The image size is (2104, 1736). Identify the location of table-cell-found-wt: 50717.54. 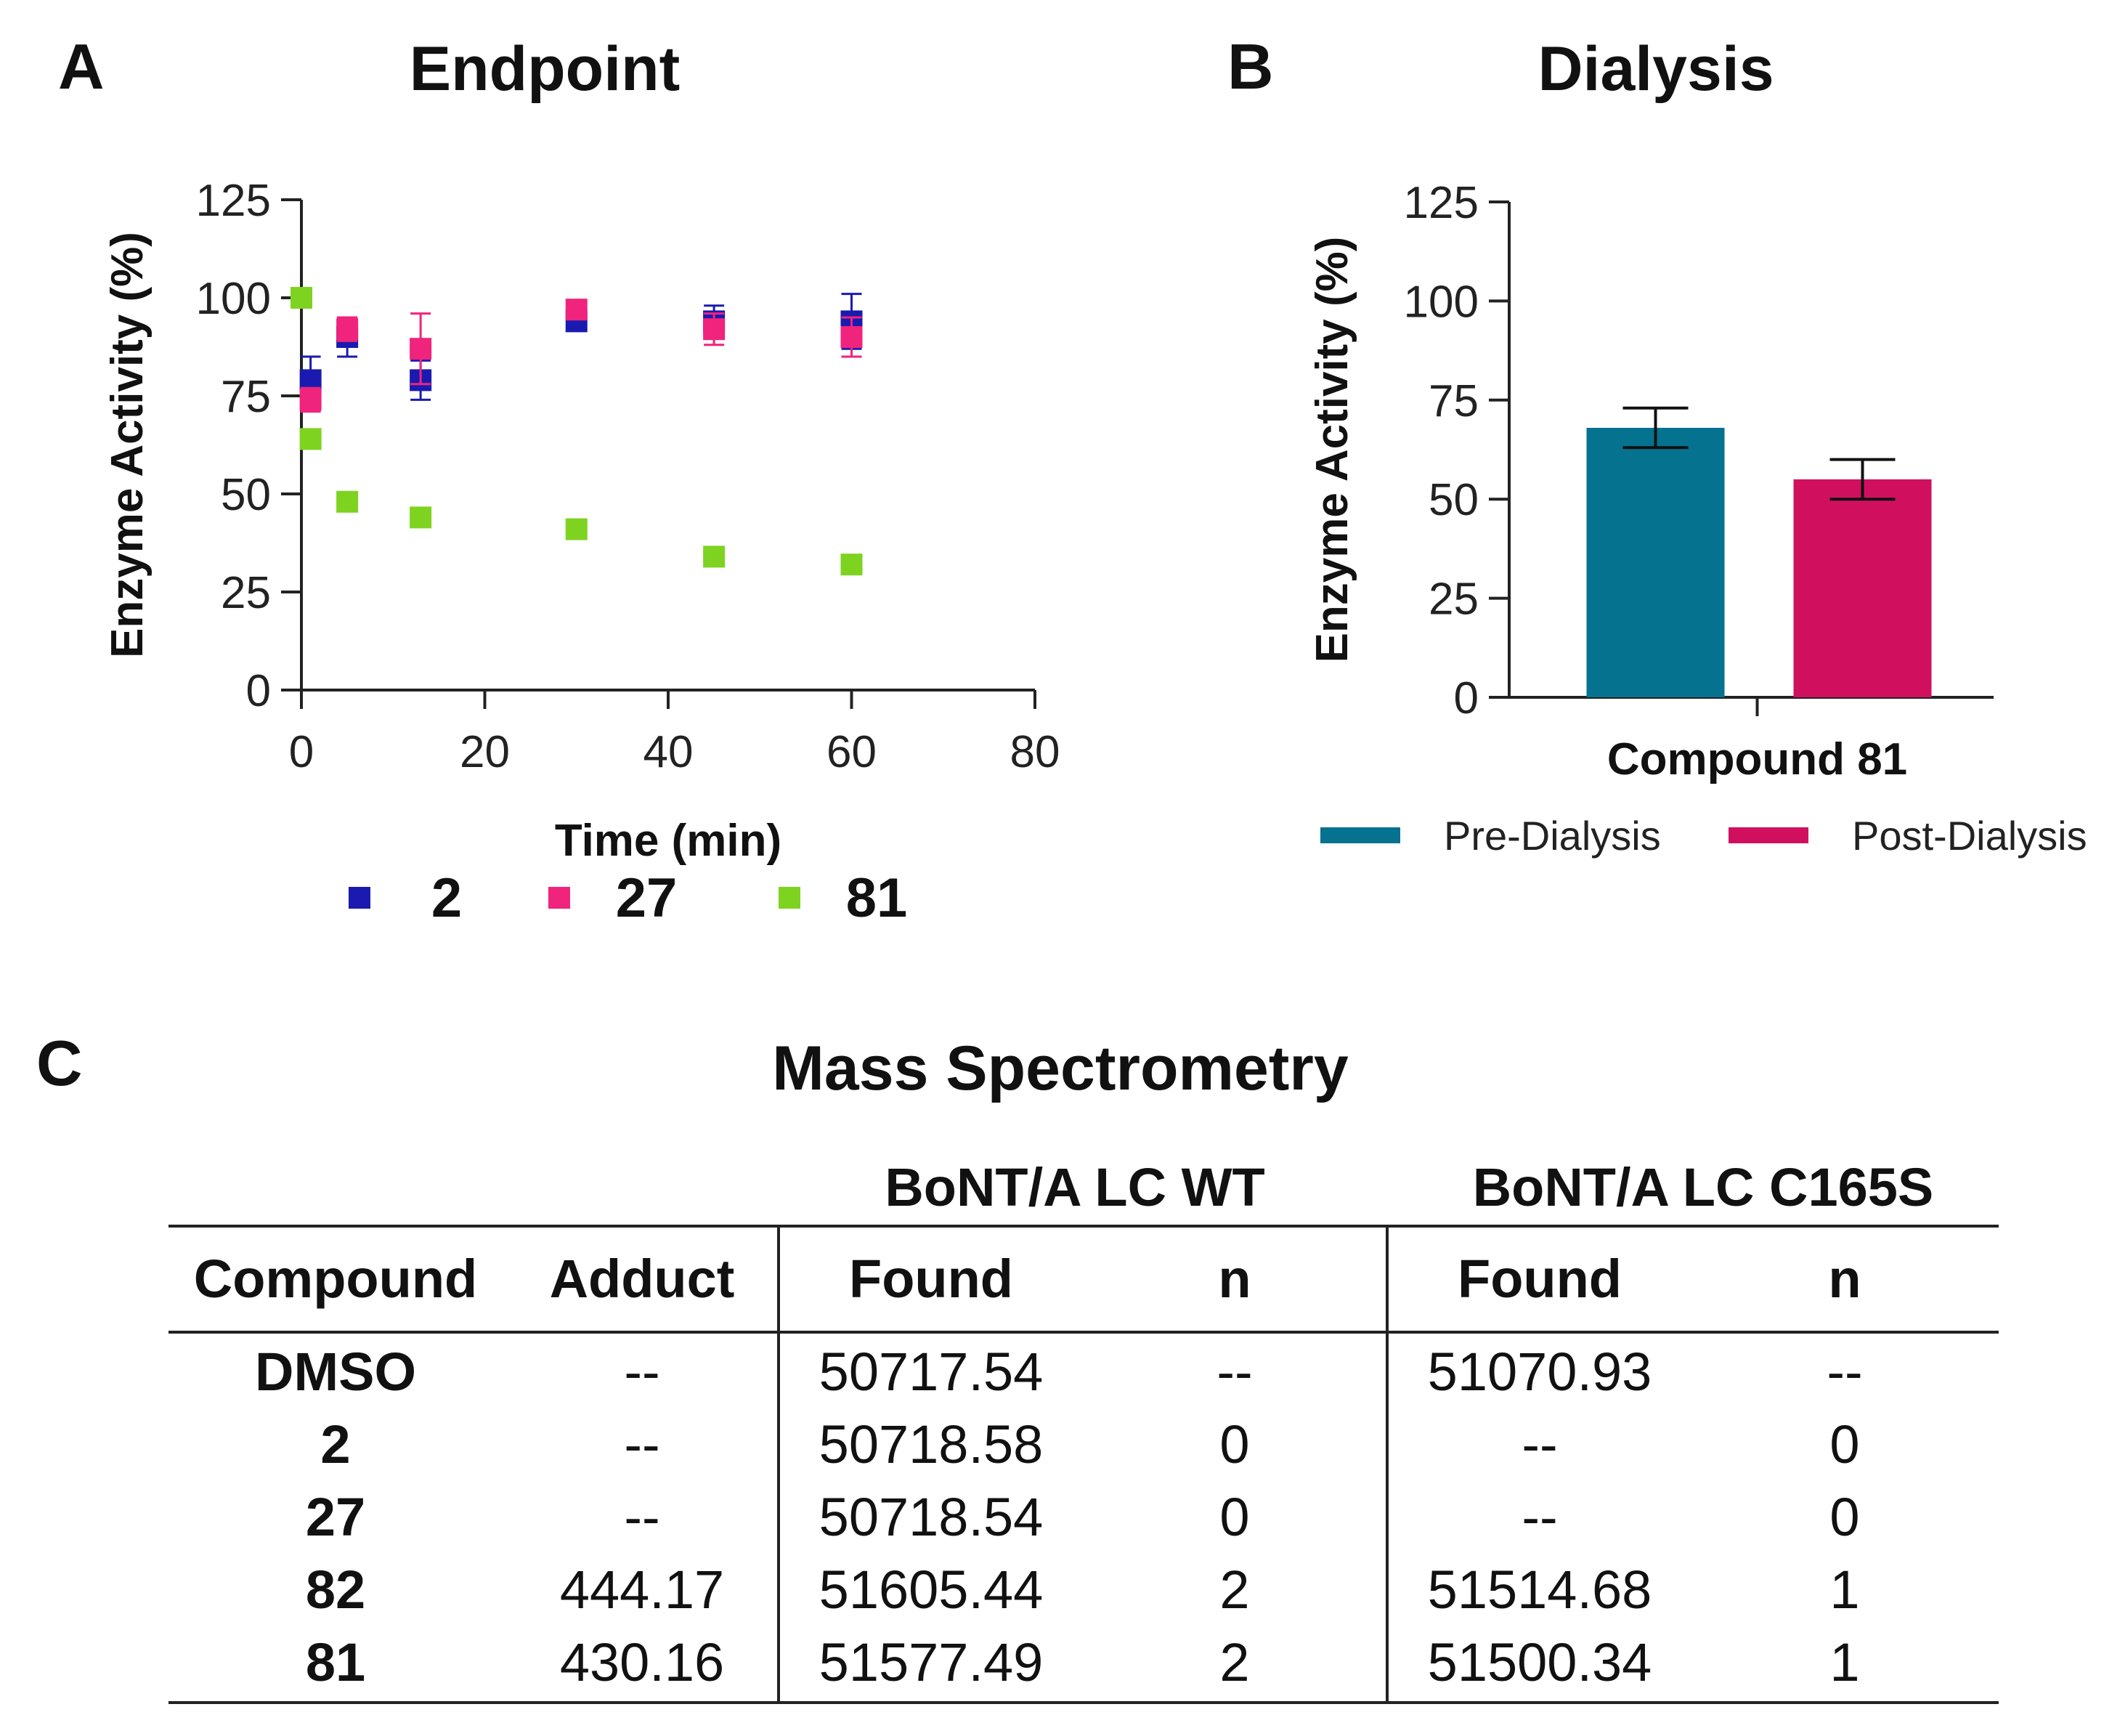
(931, 1372).